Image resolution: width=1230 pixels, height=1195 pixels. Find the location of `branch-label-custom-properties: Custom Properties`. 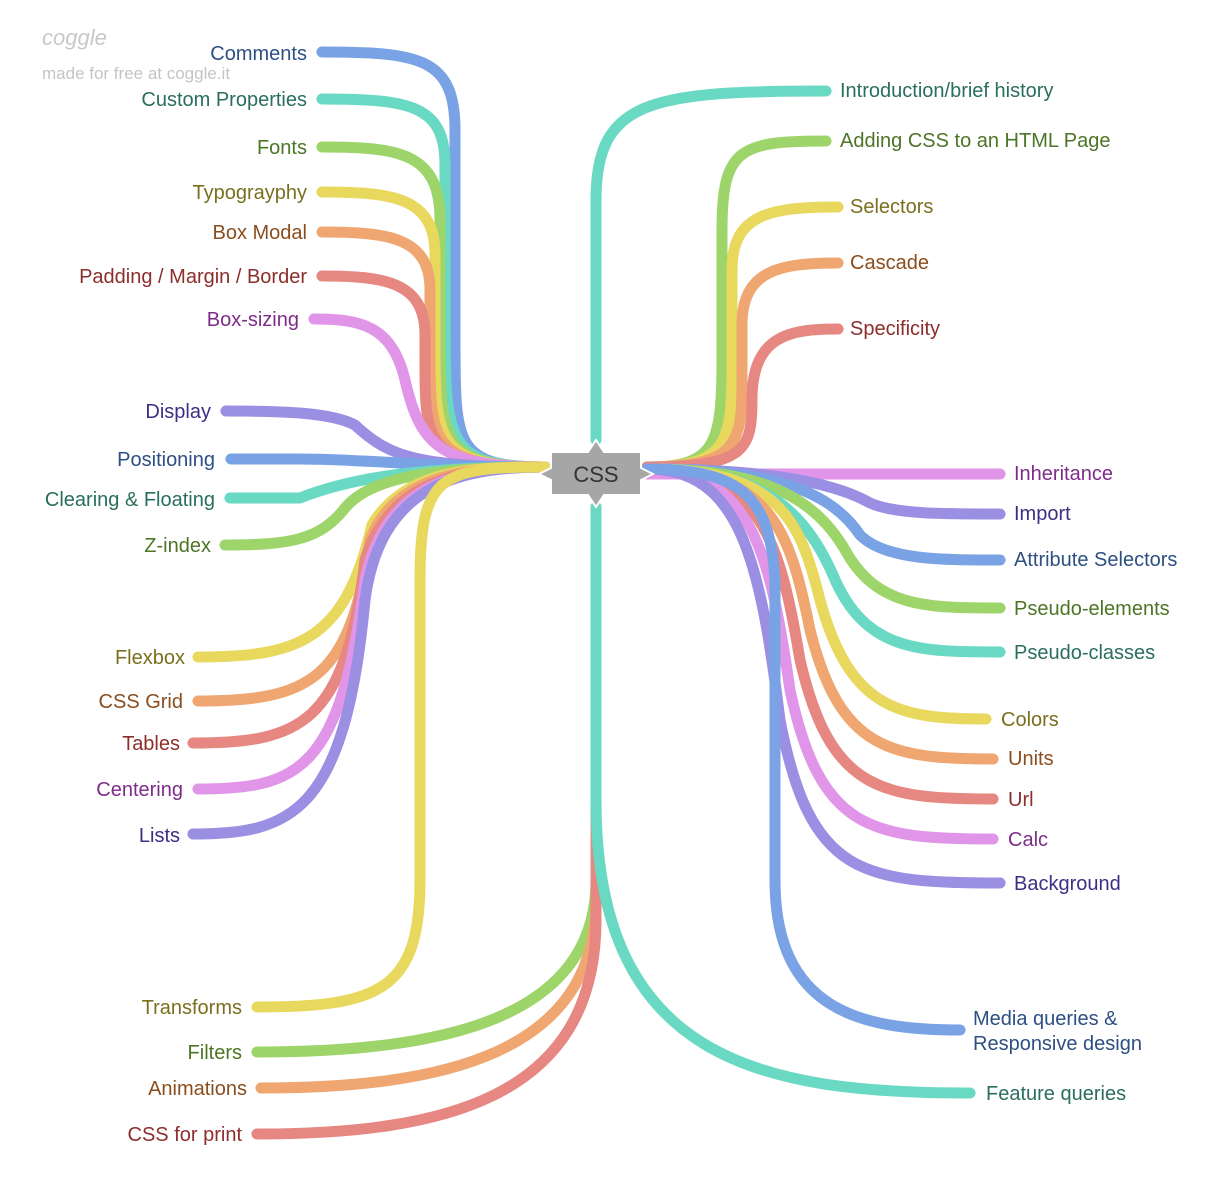

branch-label-custom-properties: Custom Properties is located at coordinates (224, 100).